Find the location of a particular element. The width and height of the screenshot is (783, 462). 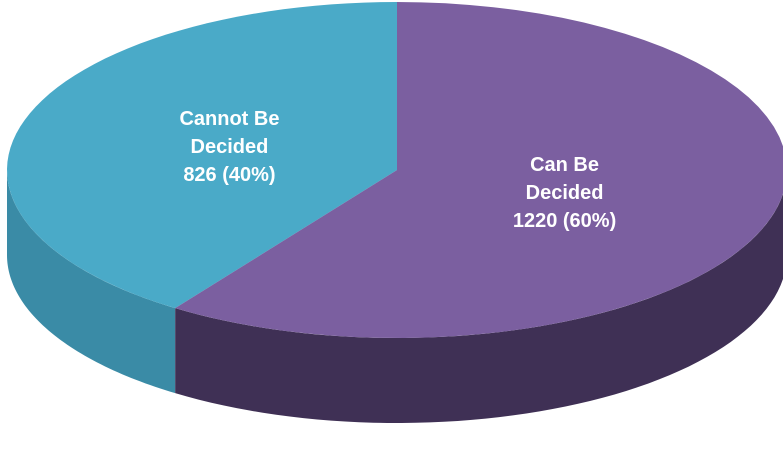

slice-label: Can Be Decided 1220 (60%) is located at coordinates (565, 193).